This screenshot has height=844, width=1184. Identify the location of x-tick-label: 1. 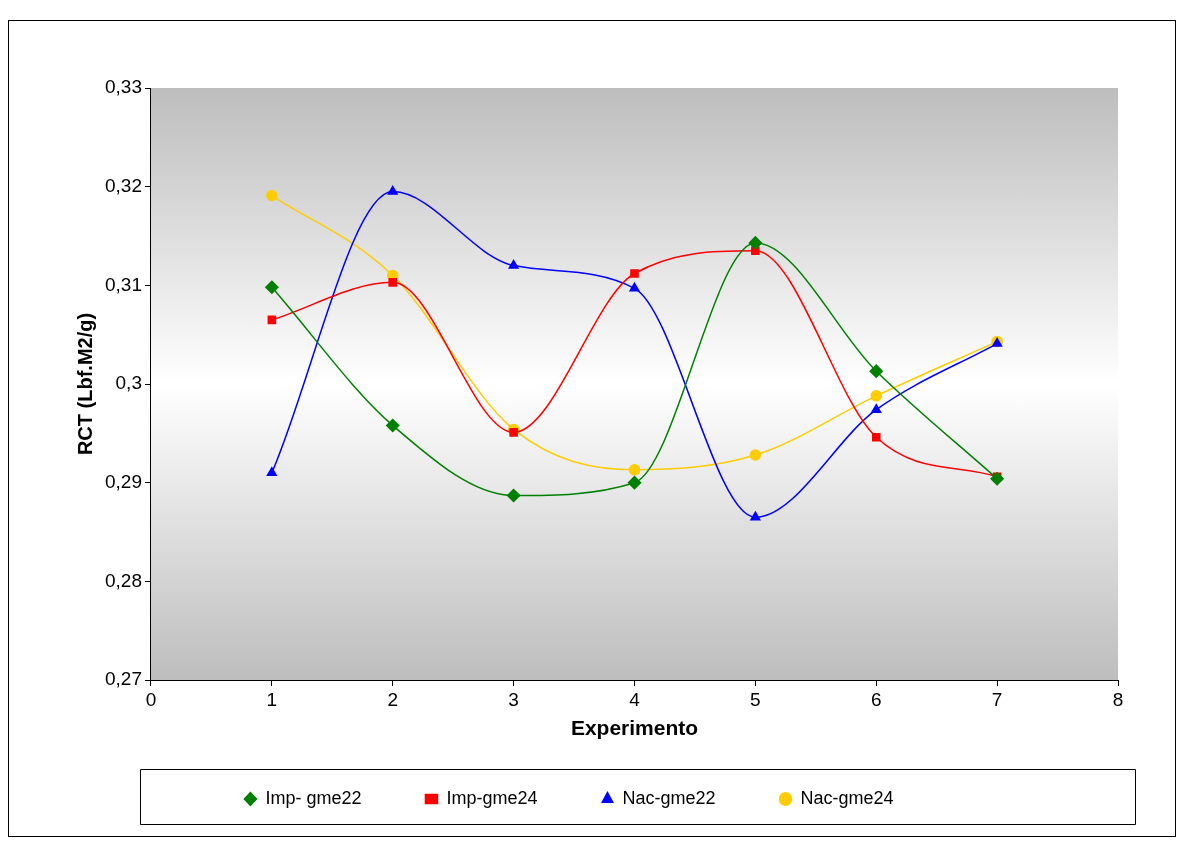
(272, 699).